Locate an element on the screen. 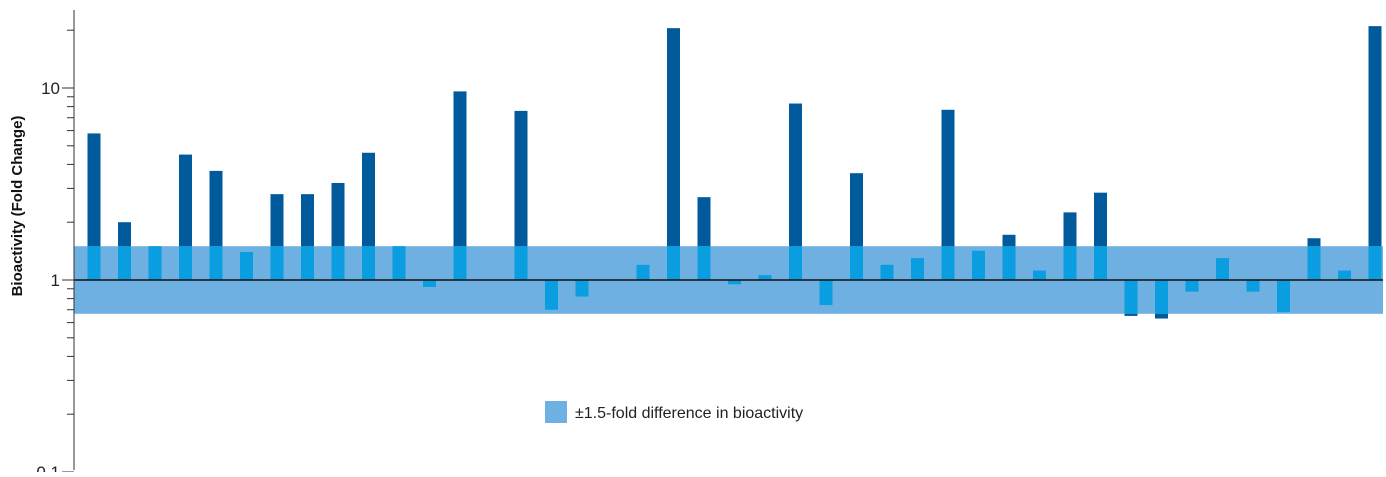 This screenshot has width=1386, height=477. y-ticks-group: 0.1 1 10 is located at coordinates (55, 253).